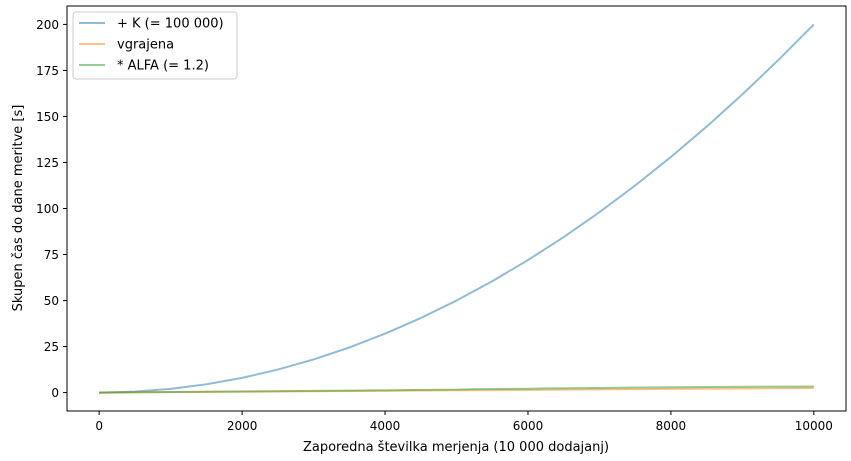  What do you see at coordinates (47, 163) in the screenshot?
I see `y-tick-label-5: 125` at bounding box center [47, 163].